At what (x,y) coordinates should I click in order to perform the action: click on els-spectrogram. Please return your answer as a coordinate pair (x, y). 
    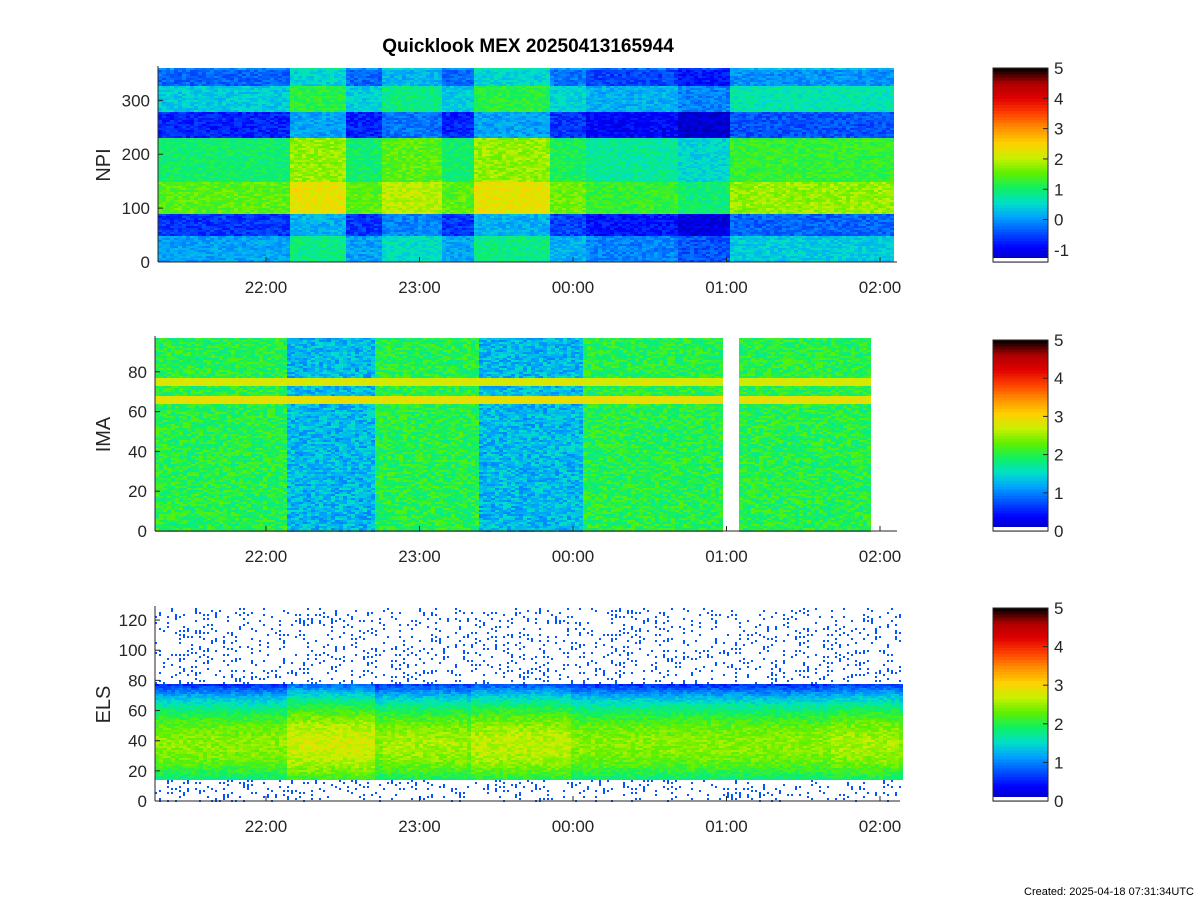
    Looking at the image, I should click on (529, 705).